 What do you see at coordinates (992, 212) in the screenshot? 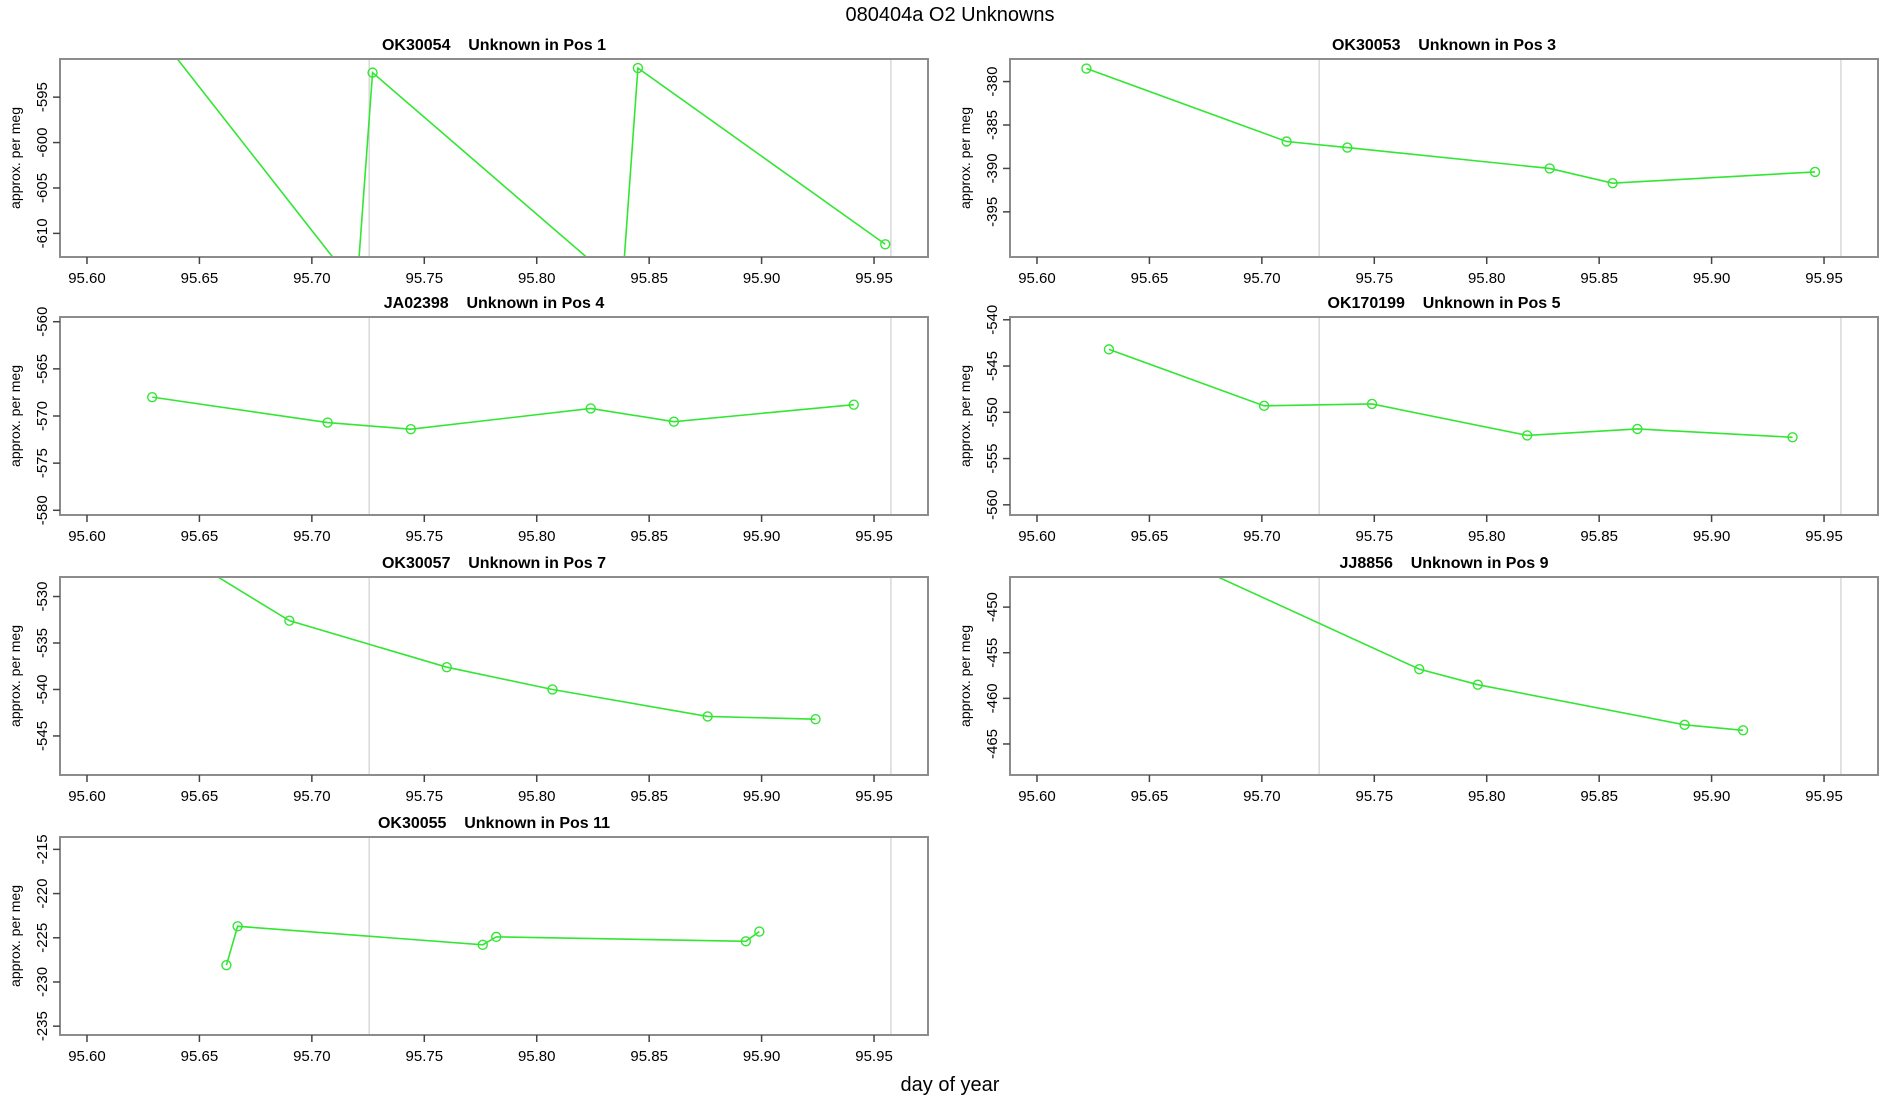
I see `y-tick-label: -395` at bounding box center [992, 212].